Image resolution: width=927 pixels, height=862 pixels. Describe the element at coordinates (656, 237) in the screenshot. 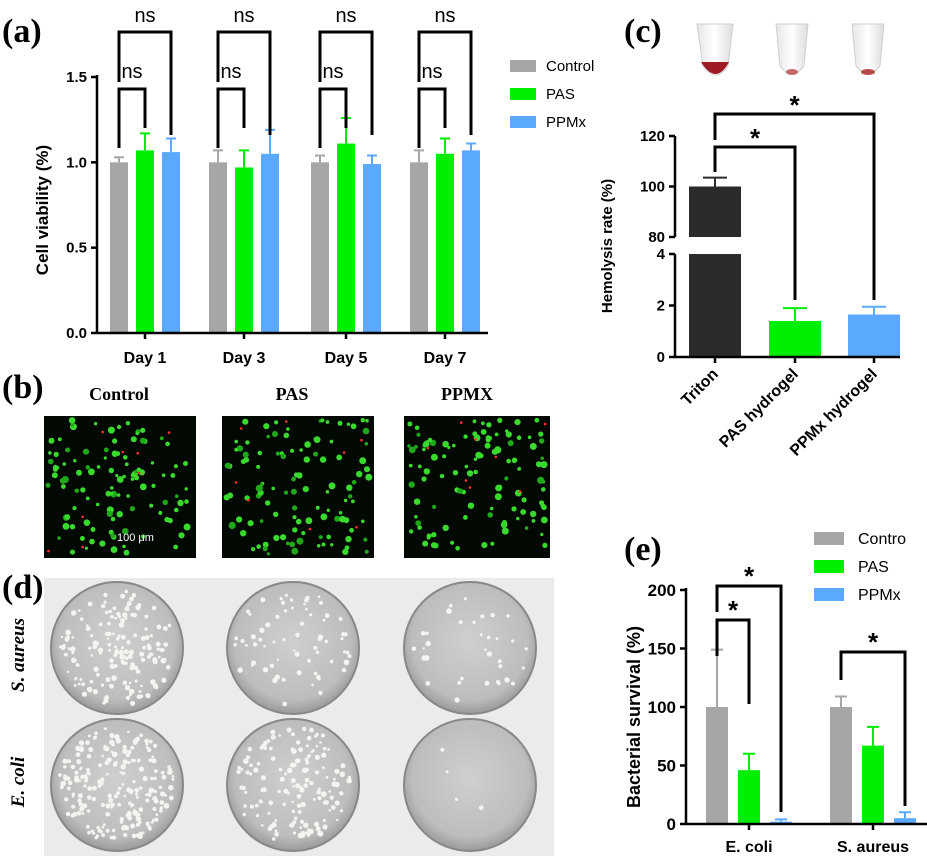

I see `y-tick-label-c-upper-0: 80` at that location.